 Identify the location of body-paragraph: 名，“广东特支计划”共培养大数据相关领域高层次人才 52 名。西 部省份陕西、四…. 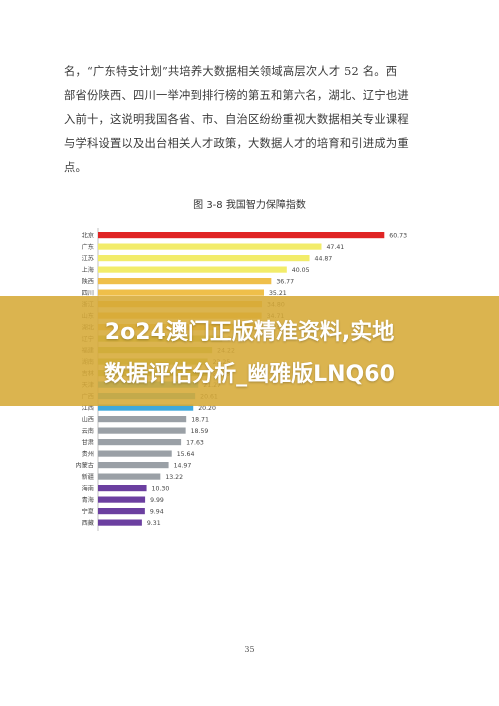
(236, 119).